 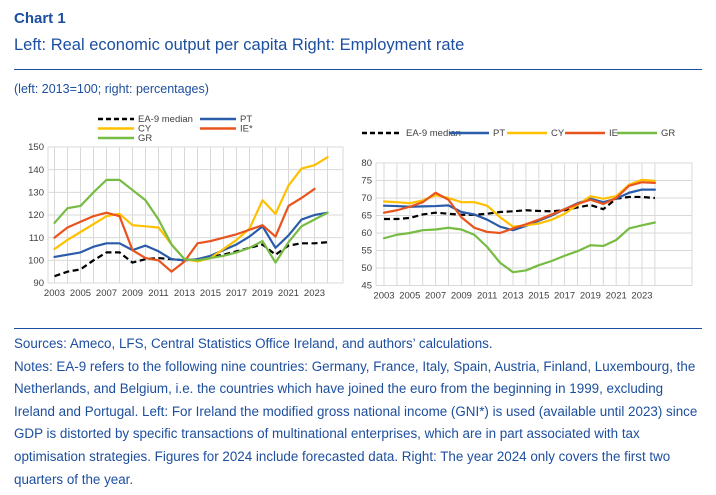 I want to click on legend-label-IE*: IE*, so click(x=246, y=129).